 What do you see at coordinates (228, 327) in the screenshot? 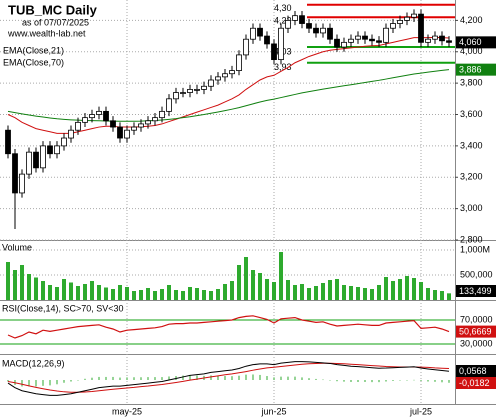
I see `rsi-line` at bounding box center [228, 327].